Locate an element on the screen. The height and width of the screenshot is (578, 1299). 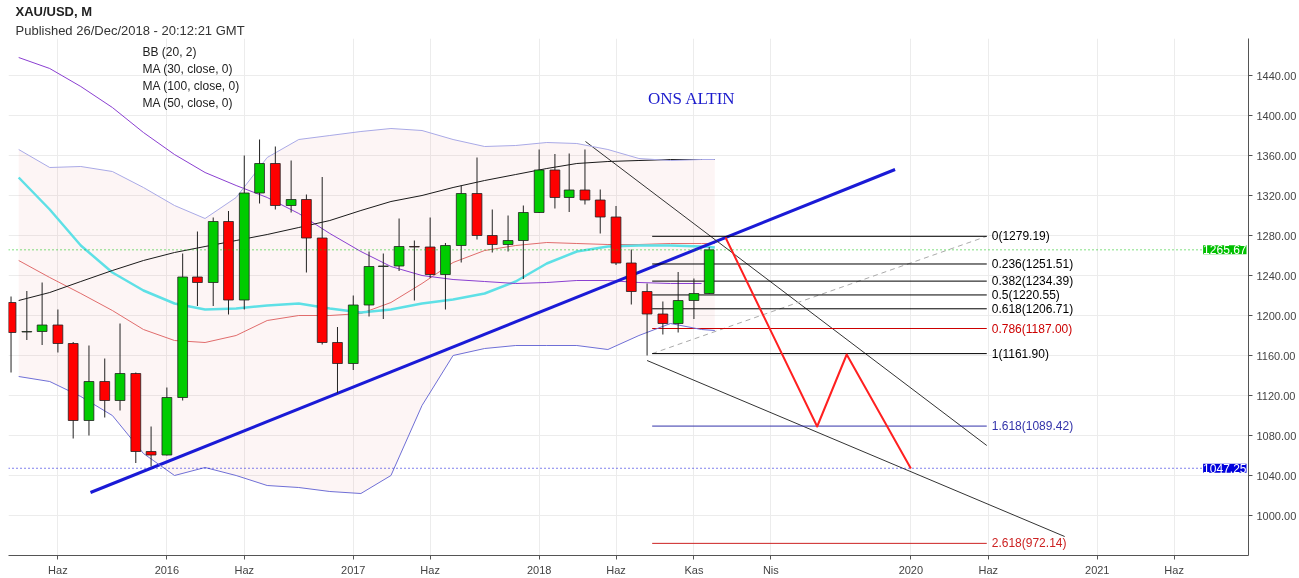
series-label: 0.618(1206.71) is located at coordinates (1032, 308).